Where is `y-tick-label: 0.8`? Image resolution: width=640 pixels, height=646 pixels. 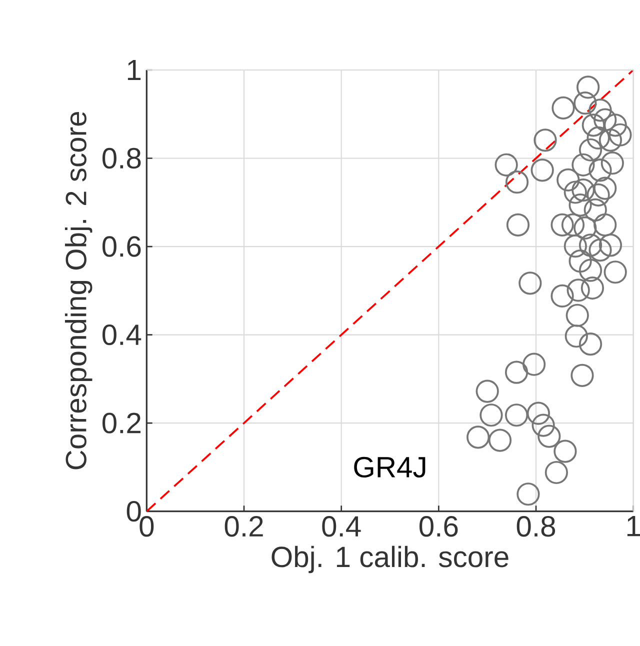 y-tick-label: 0.8 is located at coordinates (121, 158).